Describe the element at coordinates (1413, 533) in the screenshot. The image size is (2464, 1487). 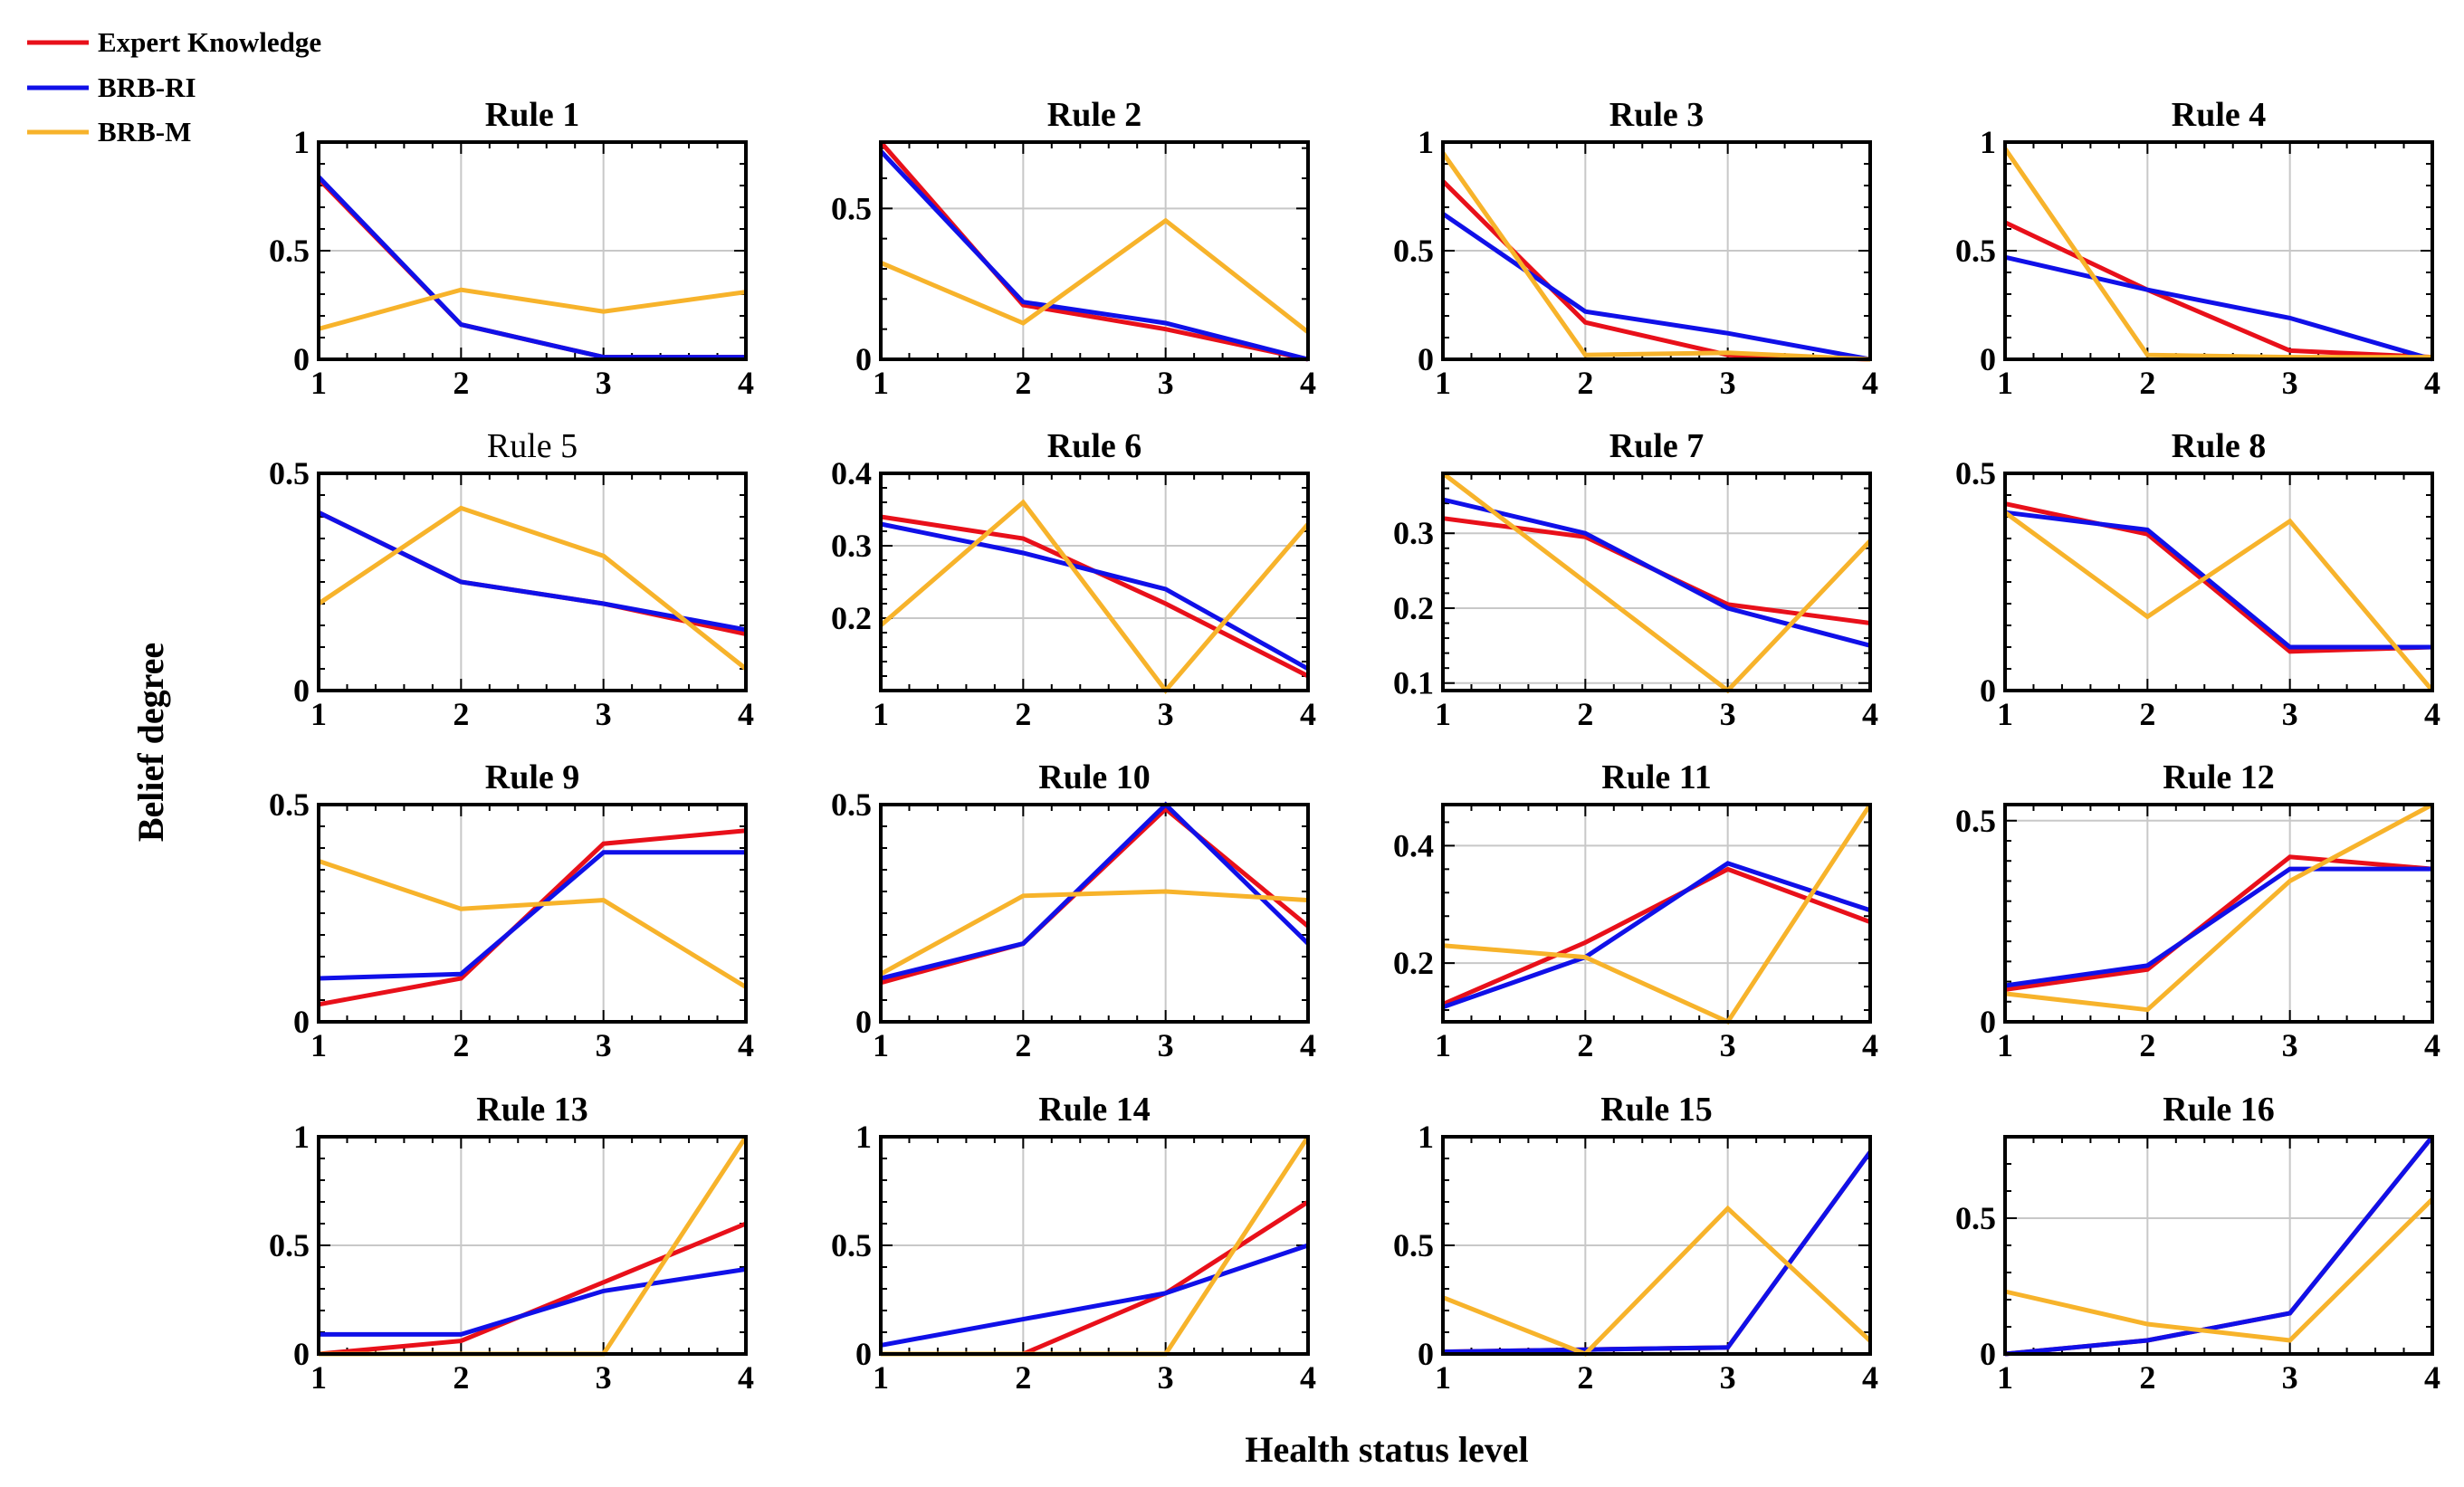
I see `y-tick-label: 0.3` at that location.